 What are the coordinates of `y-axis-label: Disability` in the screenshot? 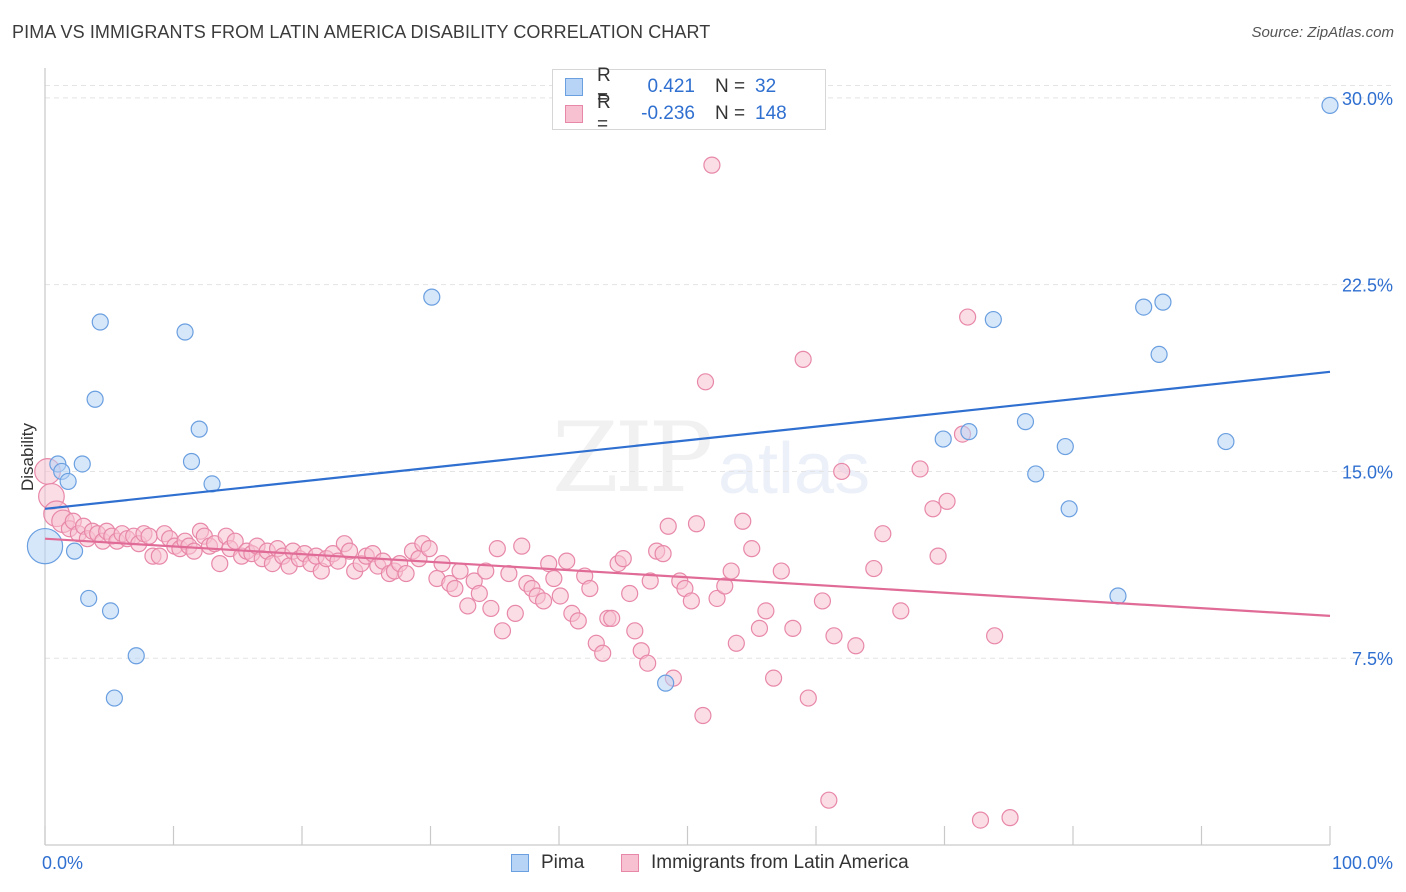 It's located at (27, 456).